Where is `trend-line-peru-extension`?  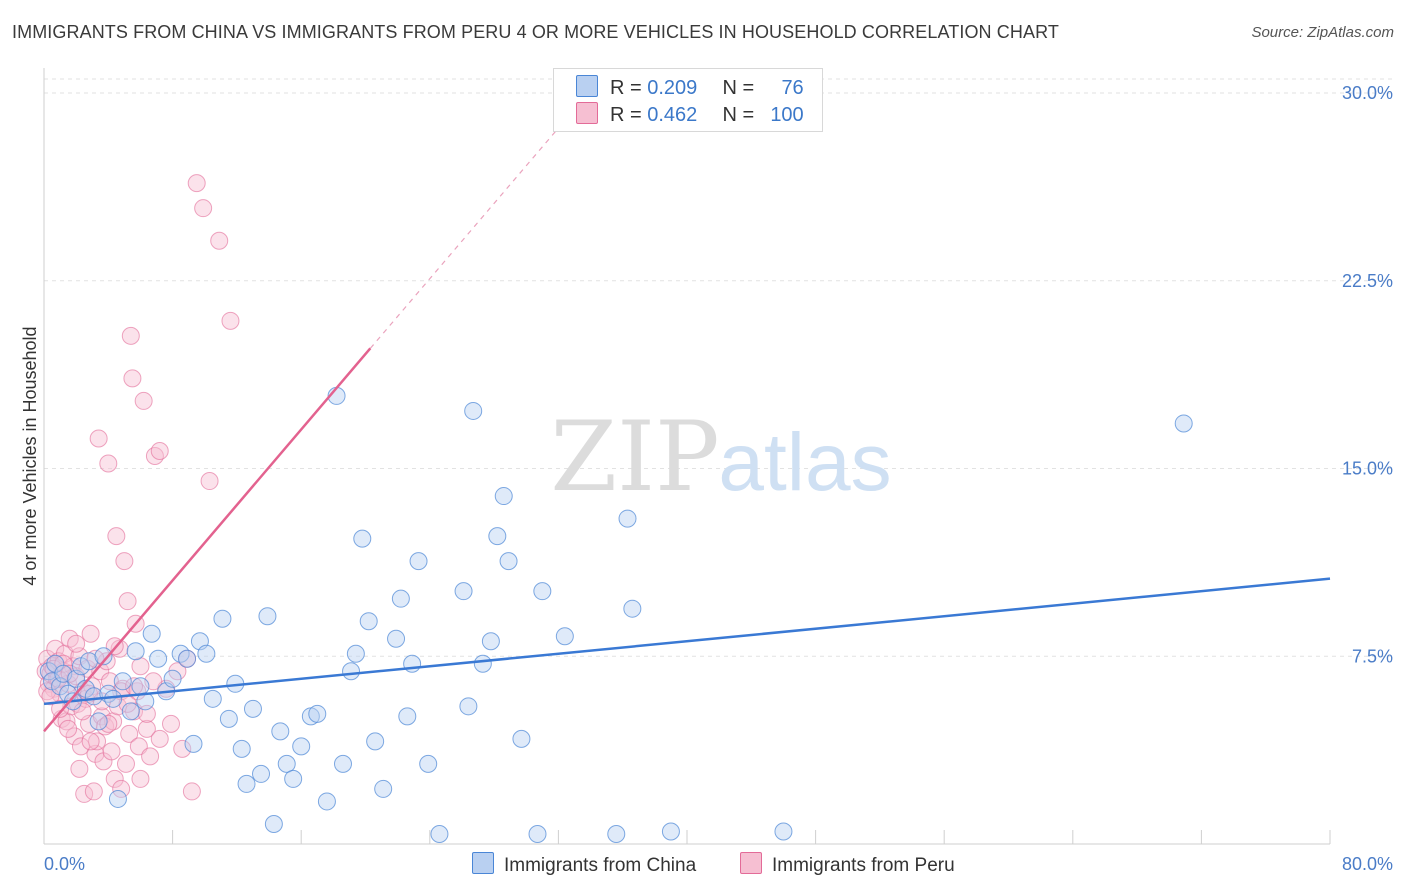 trend-line-peru-extension is located at coordinates (464, 238).